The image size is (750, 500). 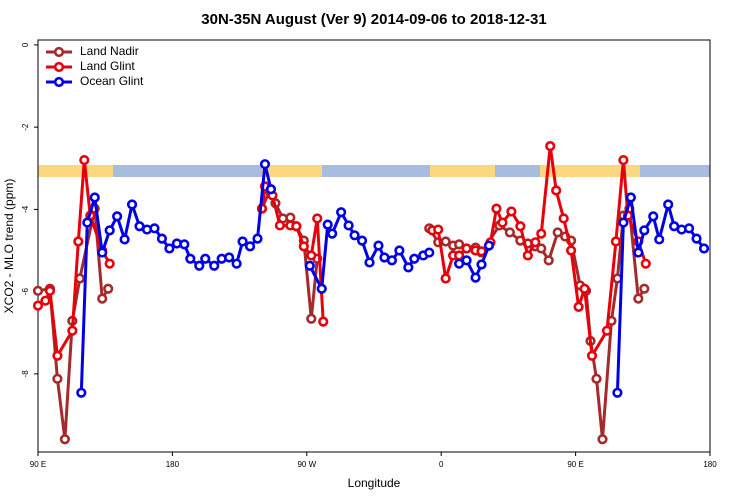 I want to click on y-tick-label: -2, so click(x=25, y=127).